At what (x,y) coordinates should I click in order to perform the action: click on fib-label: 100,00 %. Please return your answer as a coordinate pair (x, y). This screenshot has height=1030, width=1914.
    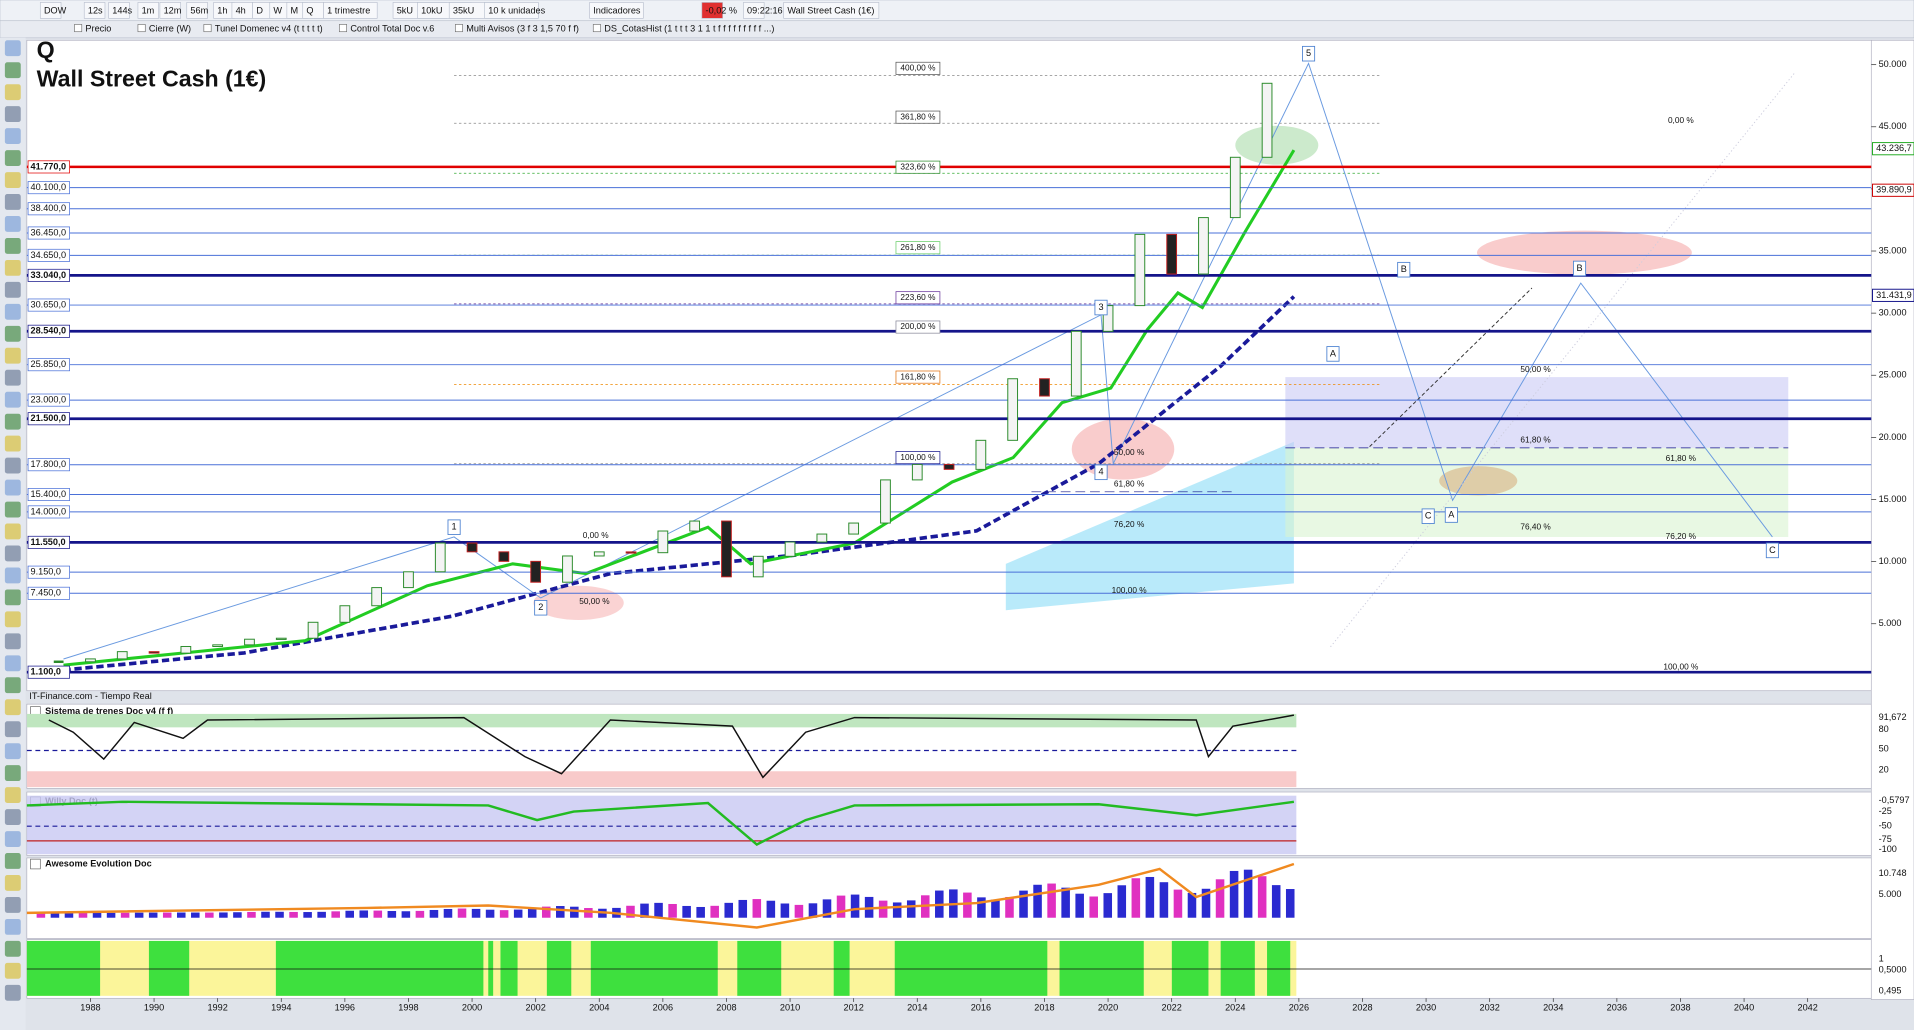
    Looking at the image, I should click on (1130, 590).